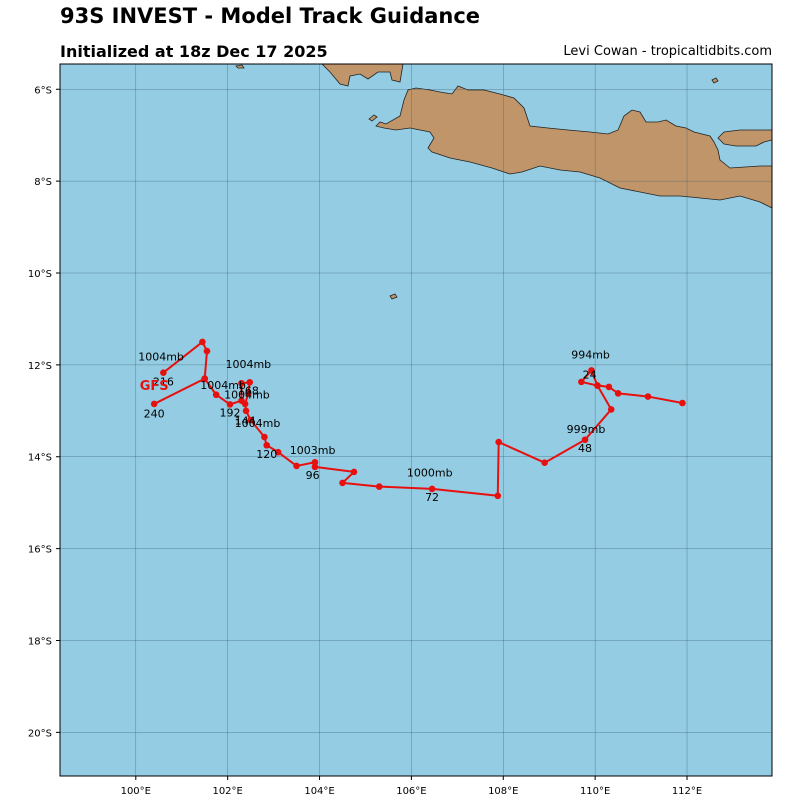 This screenshot has width=800, height=800. Describe the element at coordinates (590, 375) in the screenshot. I see `forecast-hour-label: 24` at that location.